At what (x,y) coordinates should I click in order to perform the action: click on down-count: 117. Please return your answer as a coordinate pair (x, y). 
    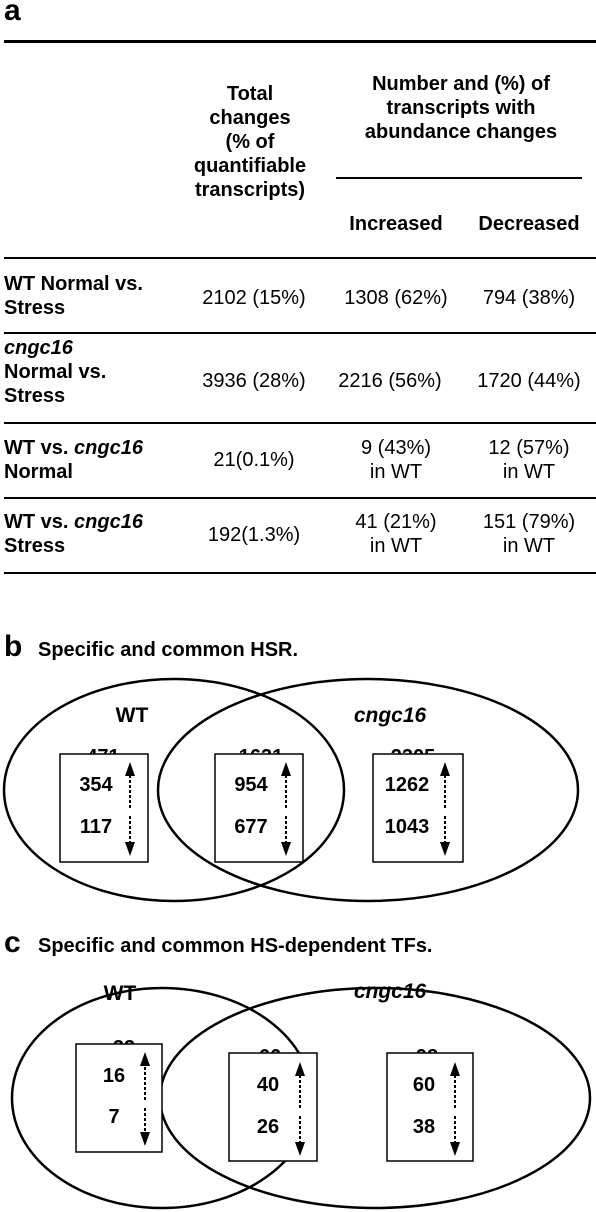
    Looking at the image, I should click on (96, 827).